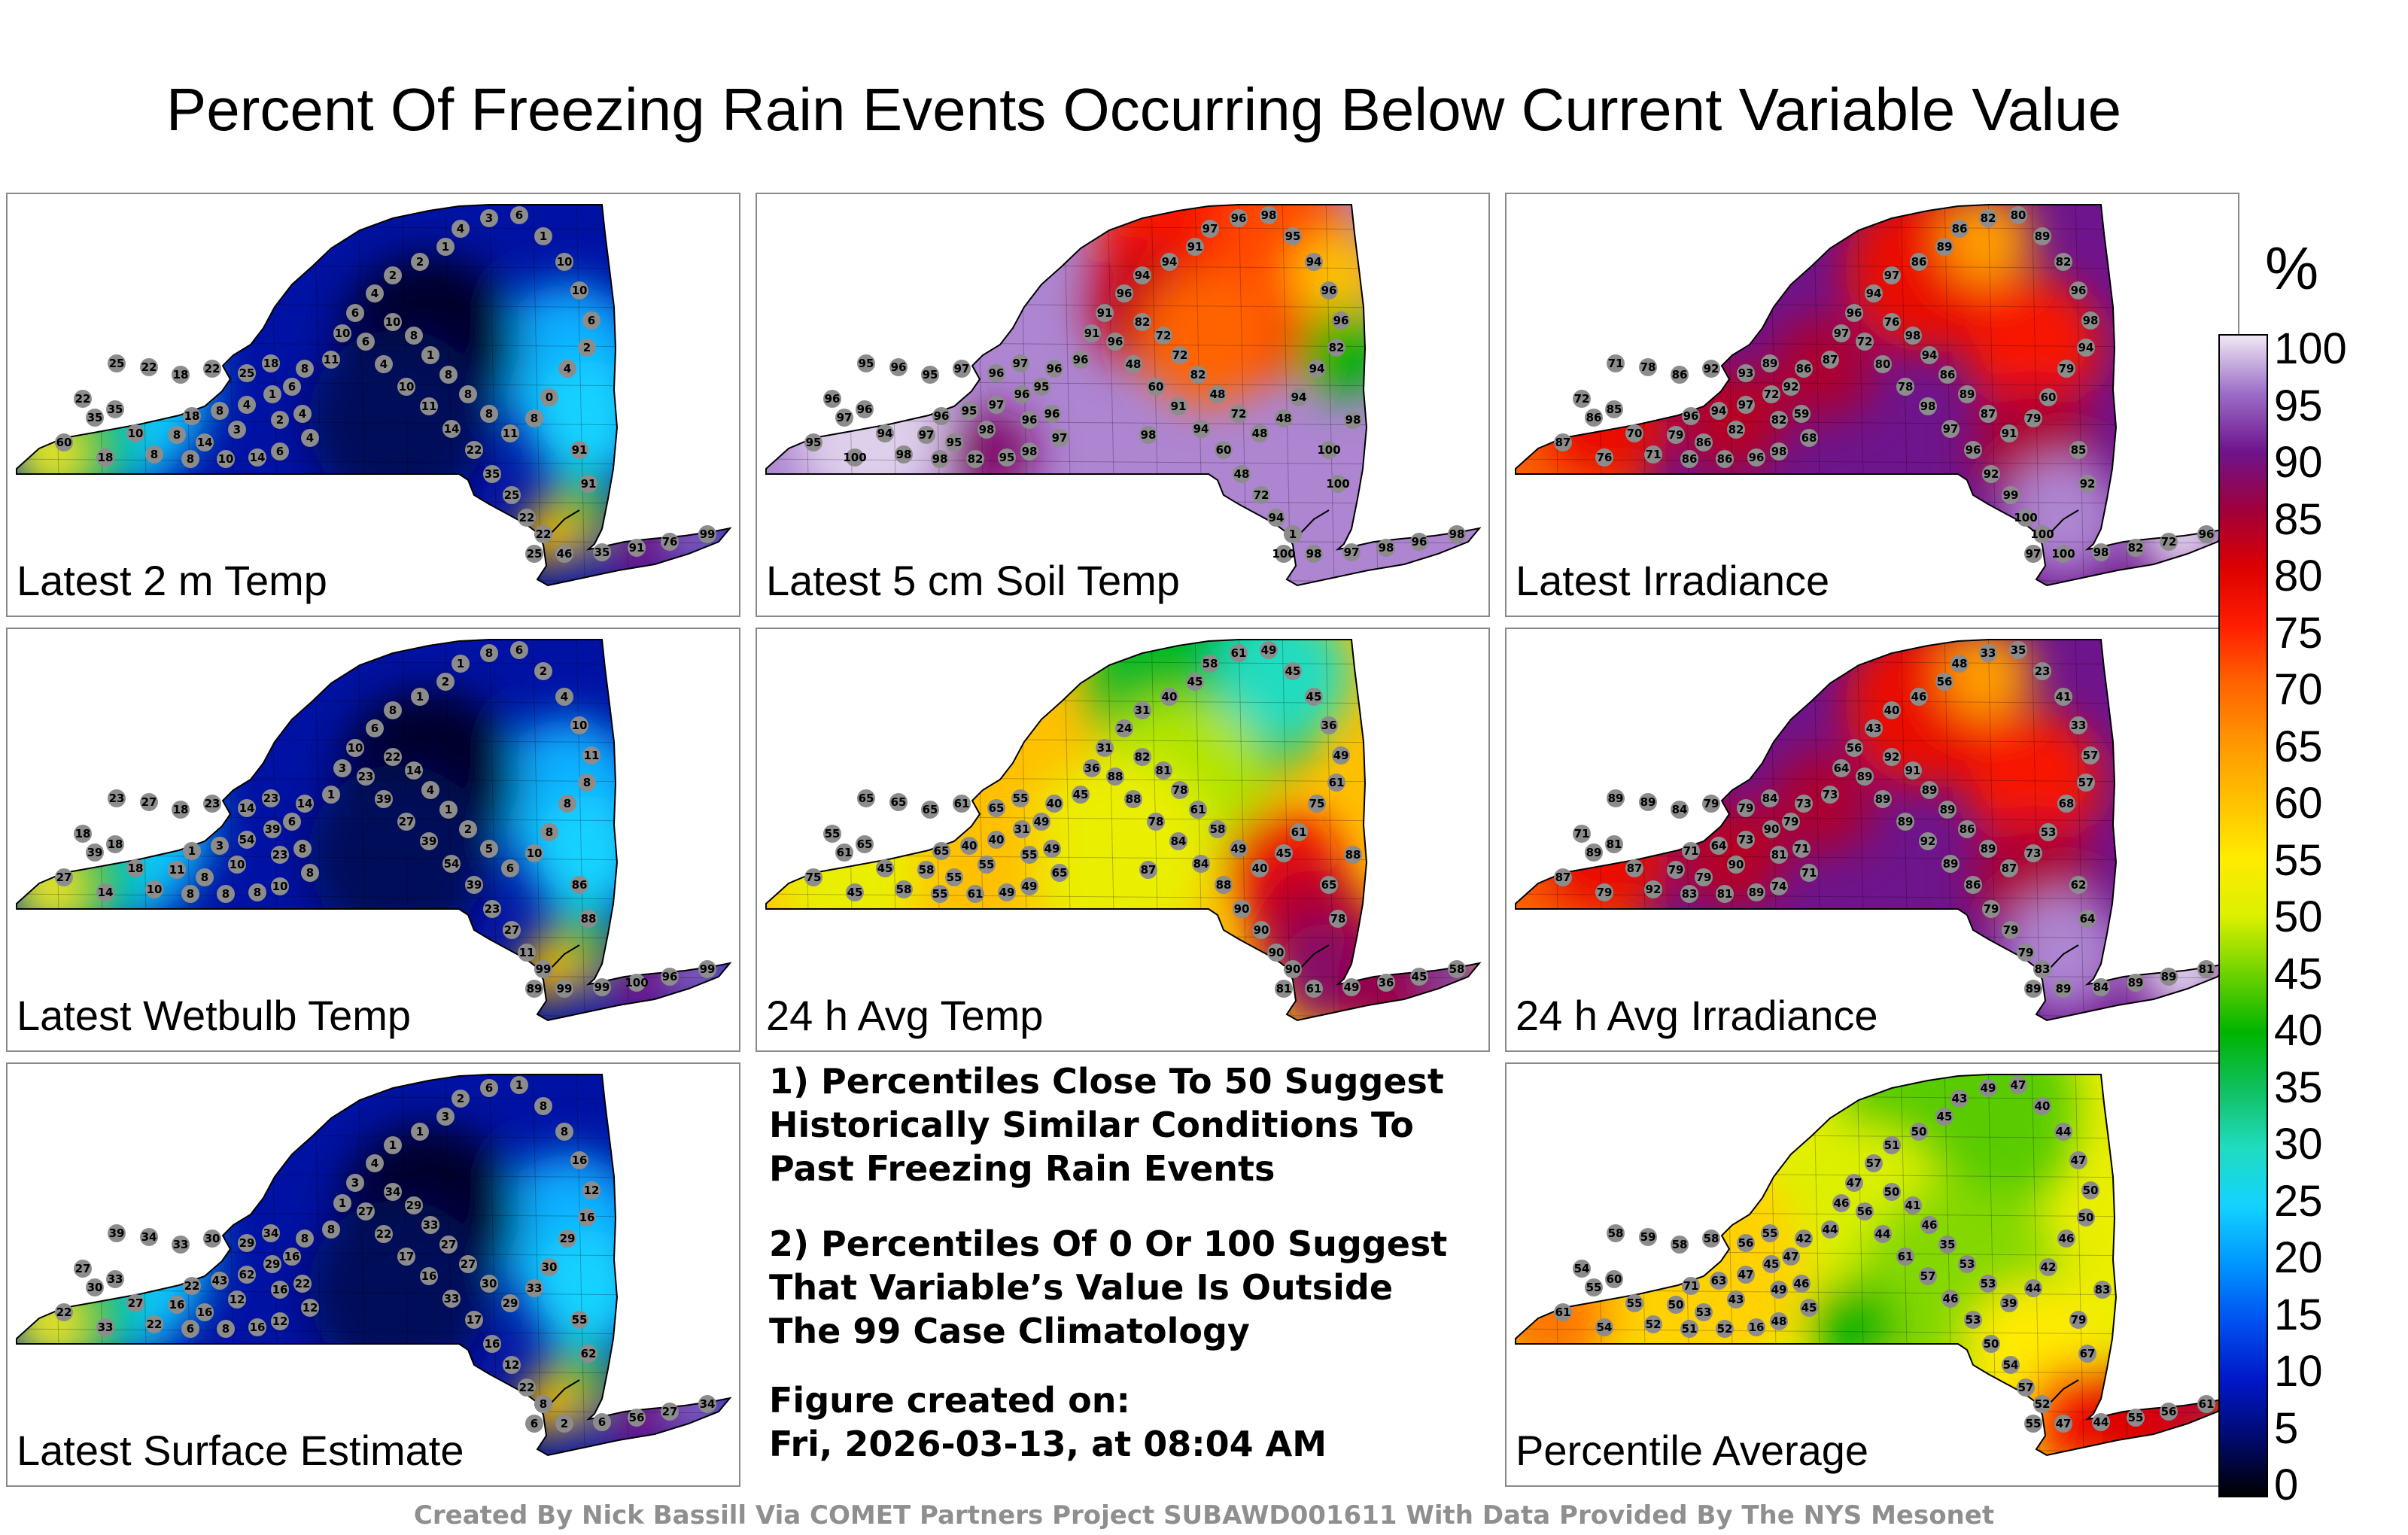 The height and width of the screenshot is (1535, 2408). Describe the element at coordinates (1944, 247) in the screenshot. I see `station-marker: 89` at that location.